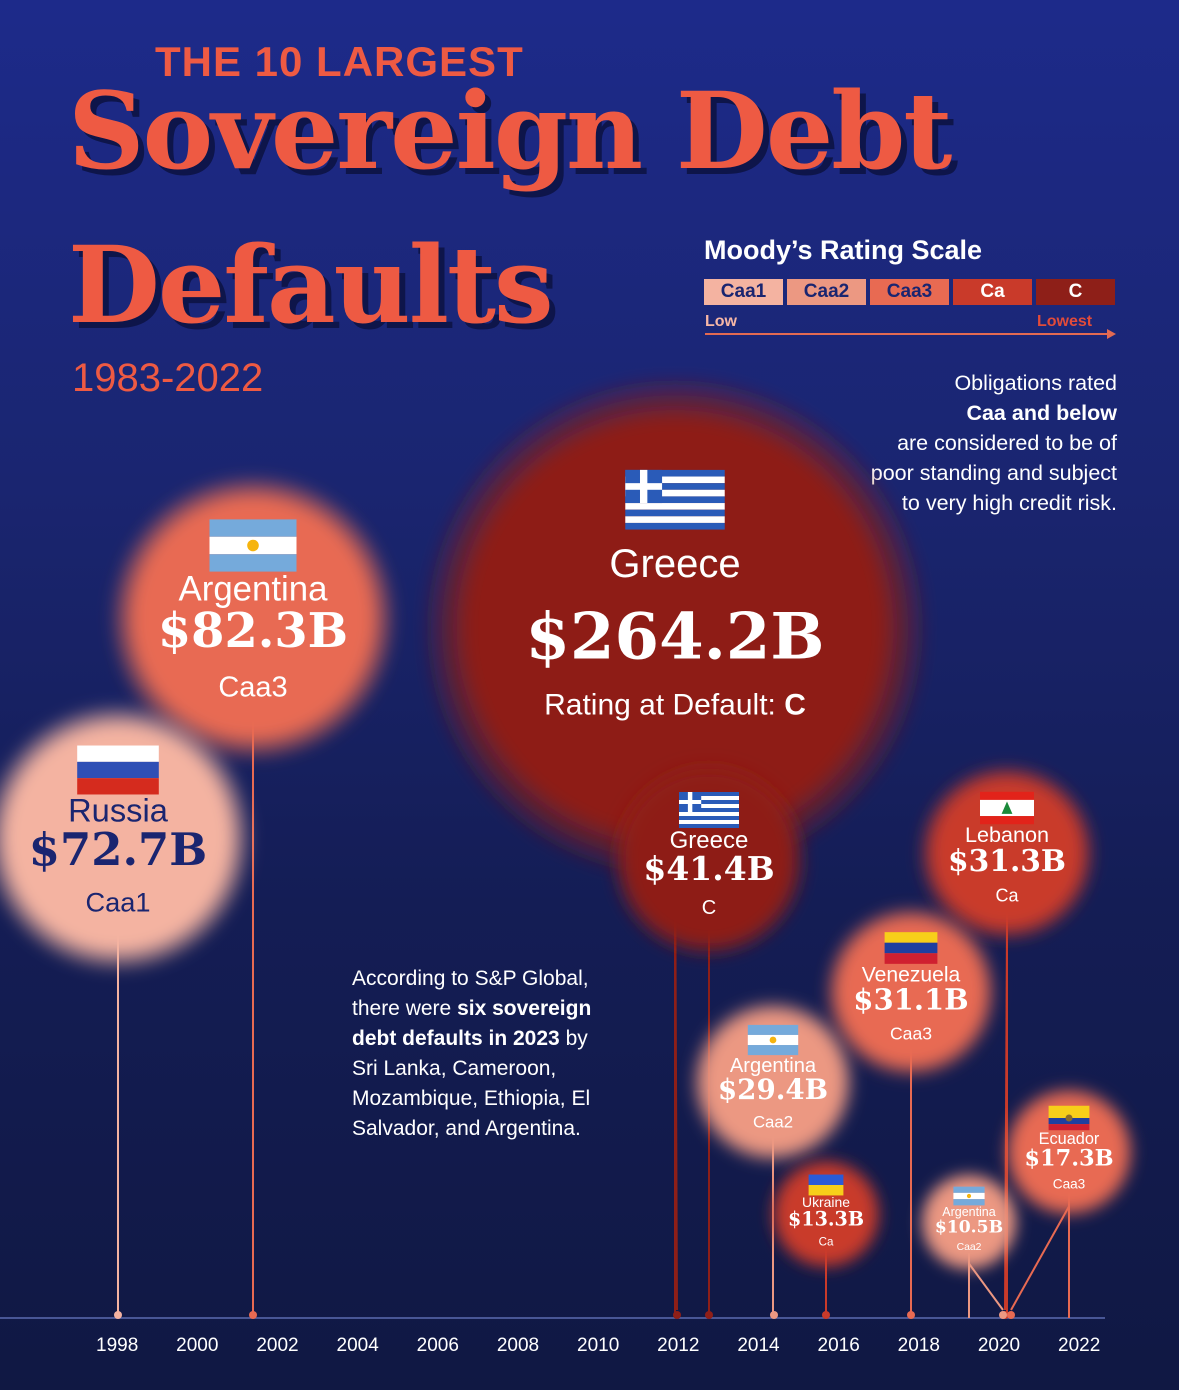 Image resolution: width=1179 pixels, height=1390 pixels. Describe the element at coordinates (674, 637) in the screenshot. I see `value-label: $264.2B` at that location.